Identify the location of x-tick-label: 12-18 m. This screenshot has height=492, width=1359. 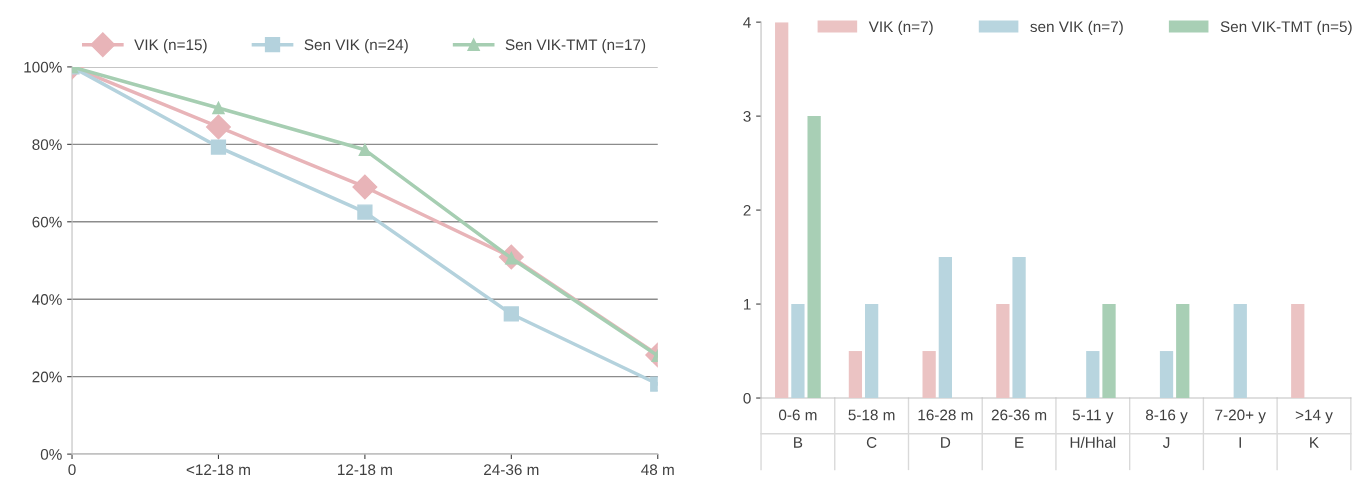
(365, 470).